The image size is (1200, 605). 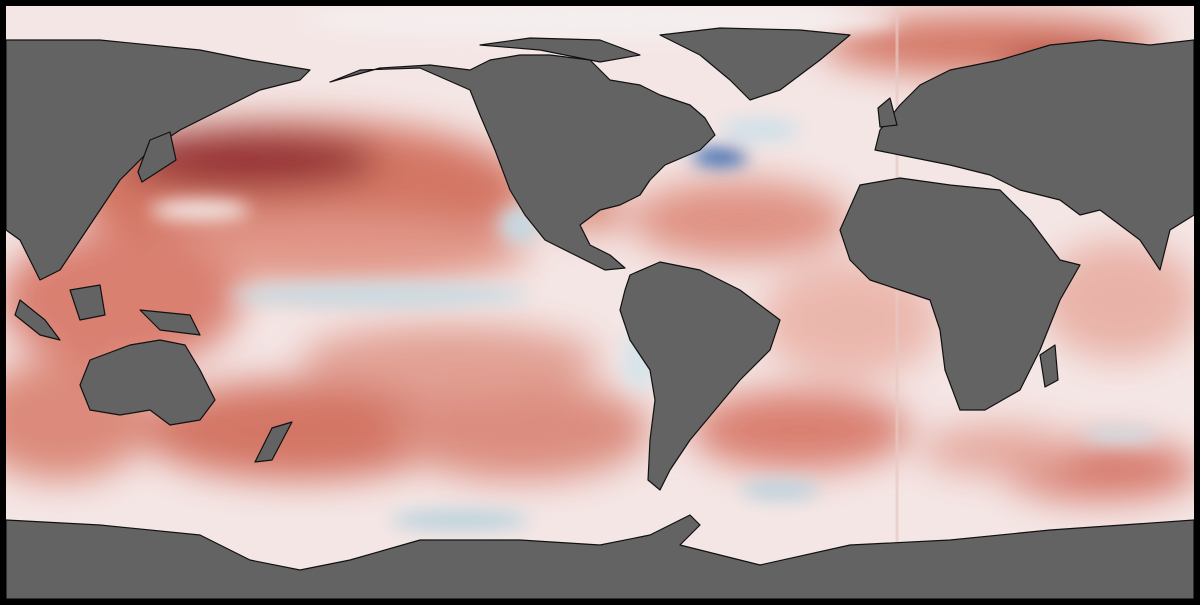 I want to click on sumatra, so click(x=37, y=320).